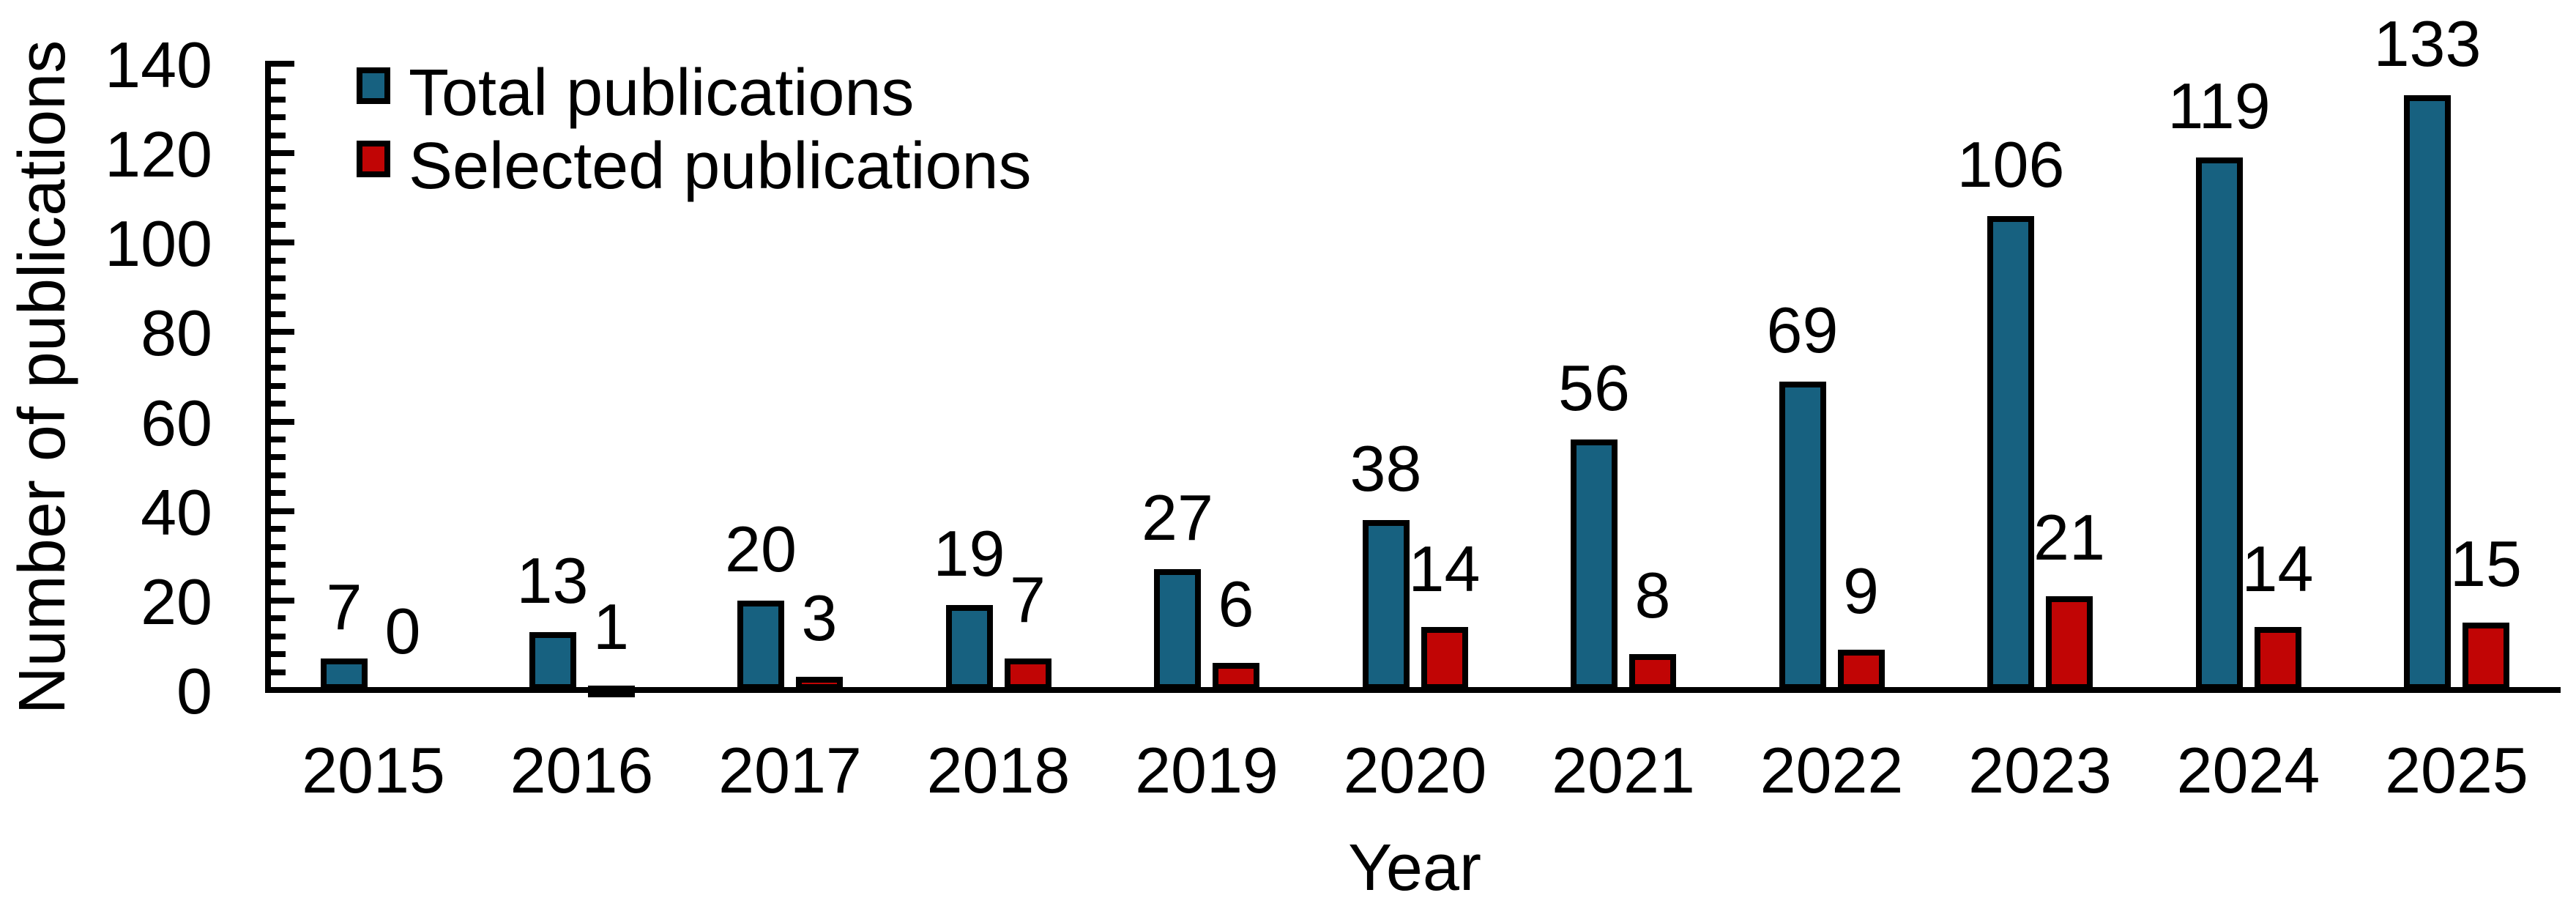  What do you see at coordinates (1028, 600) in the screenshot?
I see `bar-label-selected-publications-2018: 7` at bounding box center [1028, 600].